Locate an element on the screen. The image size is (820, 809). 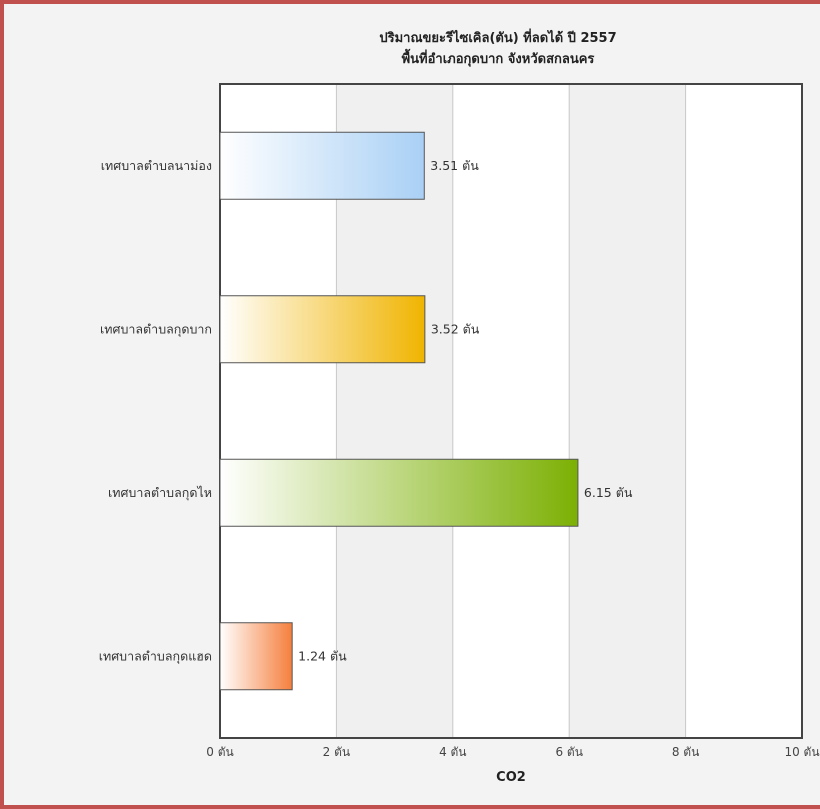
x-tick-label: 0 ตัน is located at coordinates (219, 752).